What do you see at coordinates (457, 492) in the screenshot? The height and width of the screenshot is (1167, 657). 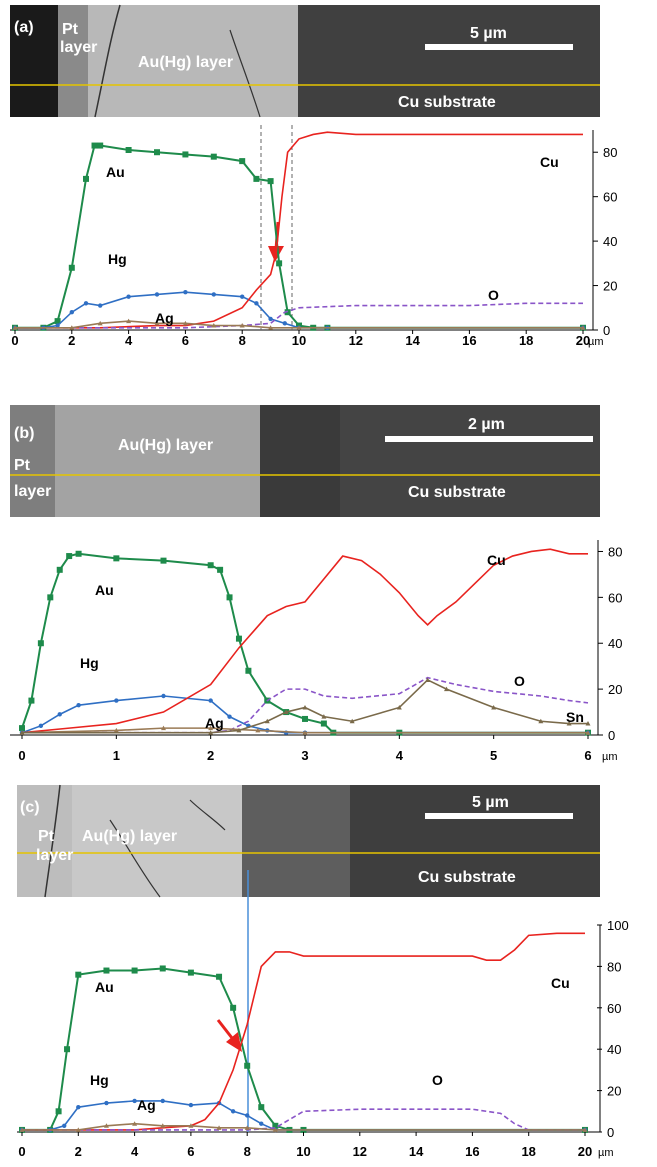 I see `cu-label-b: Cu substrate` at bounding box center [457, 492].